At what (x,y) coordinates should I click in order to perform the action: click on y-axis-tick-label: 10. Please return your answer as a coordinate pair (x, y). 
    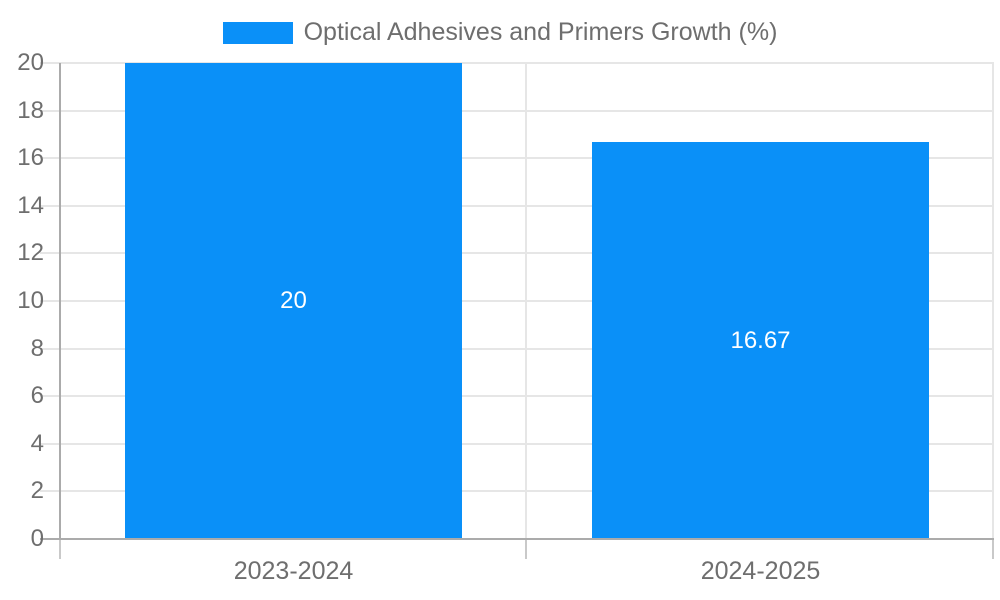
    Looking at the image, I should click on (30, 300).